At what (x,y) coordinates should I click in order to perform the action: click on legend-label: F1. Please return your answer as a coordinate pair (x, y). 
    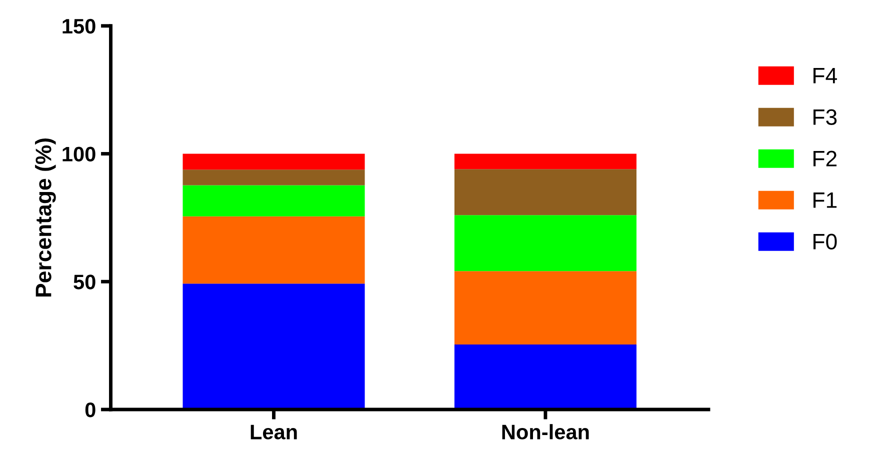
    Looking at the image, I should click on (825, 200).